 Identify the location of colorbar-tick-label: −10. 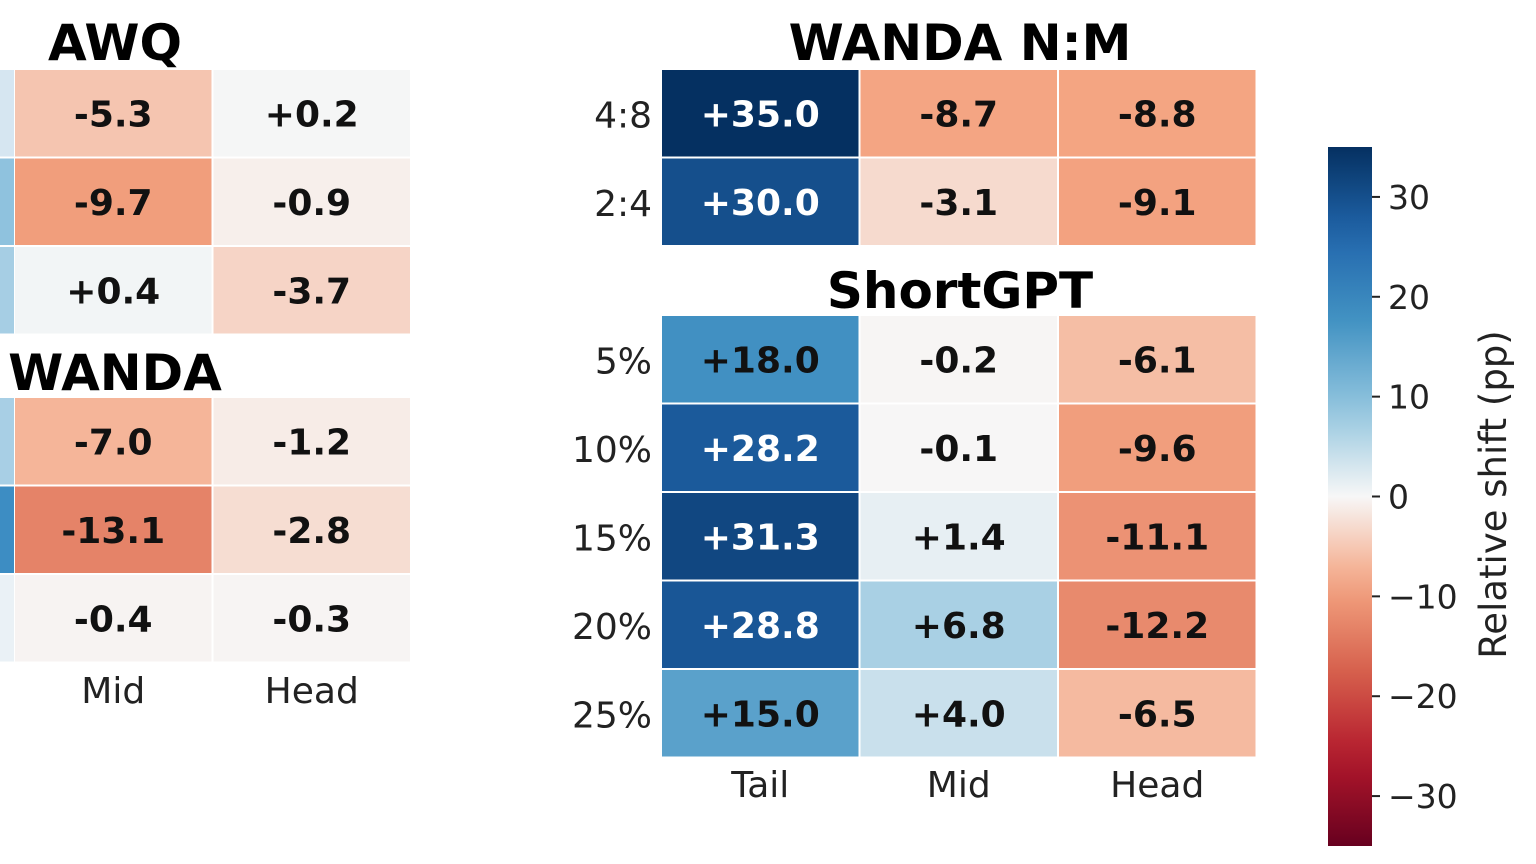
(1423, 596).